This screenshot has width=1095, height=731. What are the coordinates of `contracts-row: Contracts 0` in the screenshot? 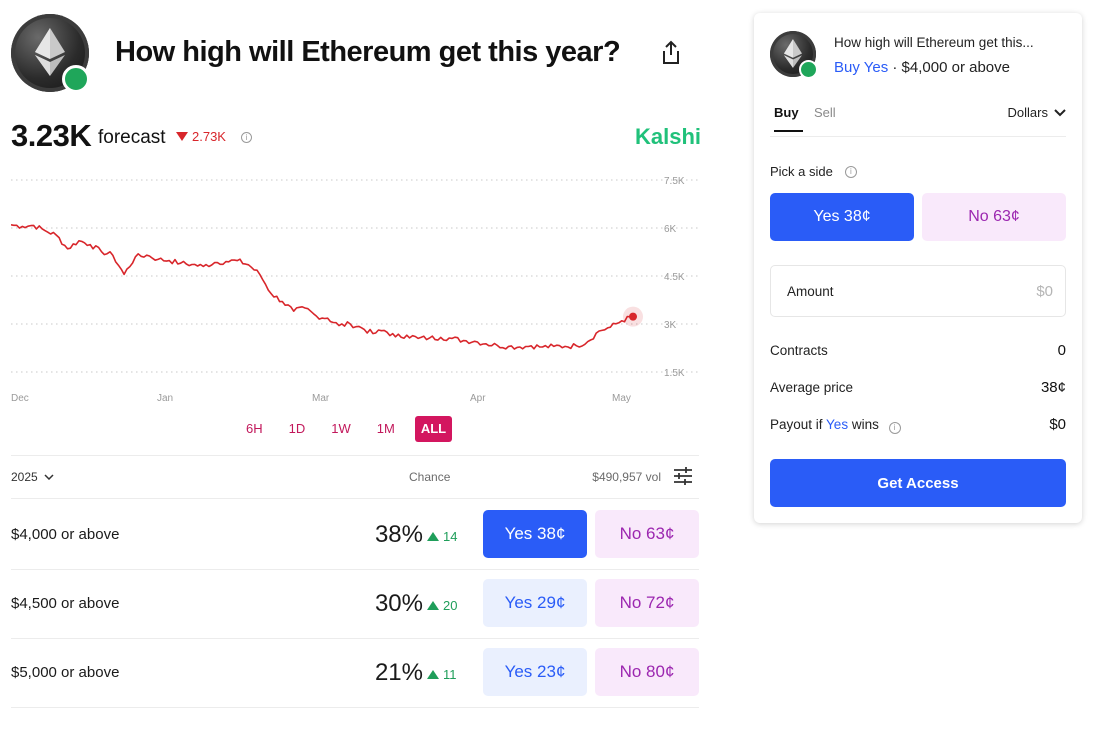 It's located at (918, 352).